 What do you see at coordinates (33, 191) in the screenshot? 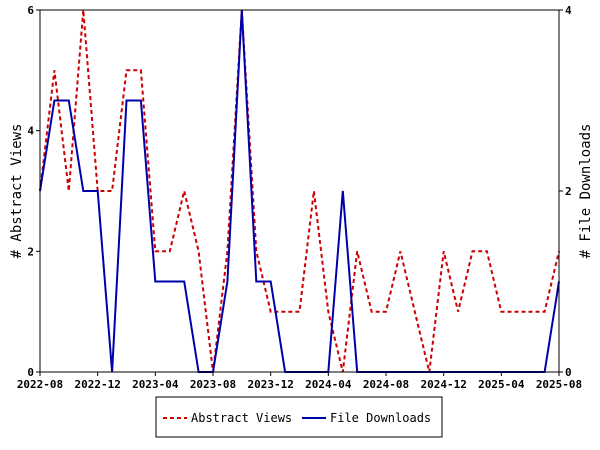
I see `left-y-axis-ticks: 0 2 4 6` at bounding box center [33, 191].